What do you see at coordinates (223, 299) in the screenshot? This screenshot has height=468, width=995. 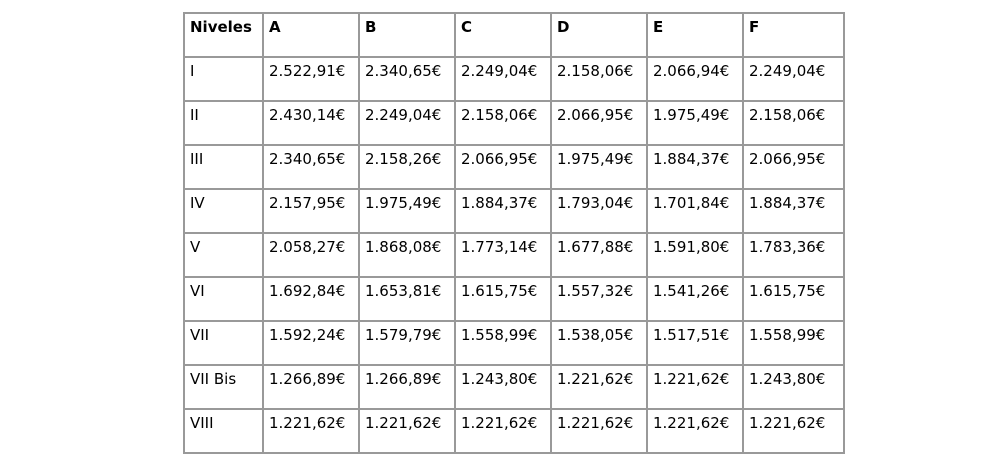 I see `row-label-nivel: VI` at bounding box center [223, 299].